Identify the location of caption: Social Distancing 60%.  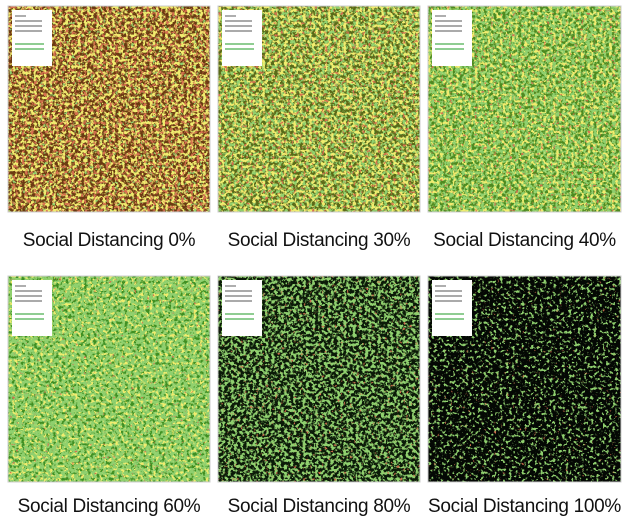
(109, 506).